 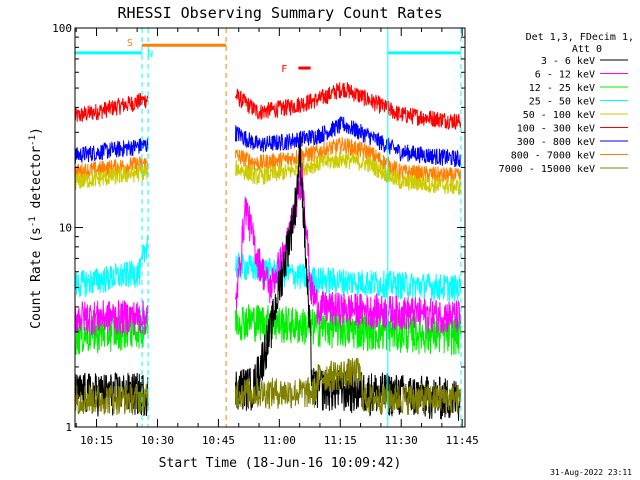 What do you see at coordinates (96, 440) in the screenshot?
I see `x-tick-label: 10:15` at bounding box center [96, 440].